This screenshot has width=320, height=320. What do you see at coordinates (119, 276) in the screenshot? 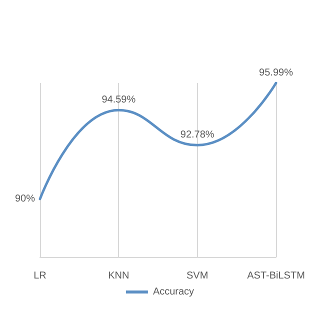
I see `x-tick-label: KNN` at bounding box center [119, 276].